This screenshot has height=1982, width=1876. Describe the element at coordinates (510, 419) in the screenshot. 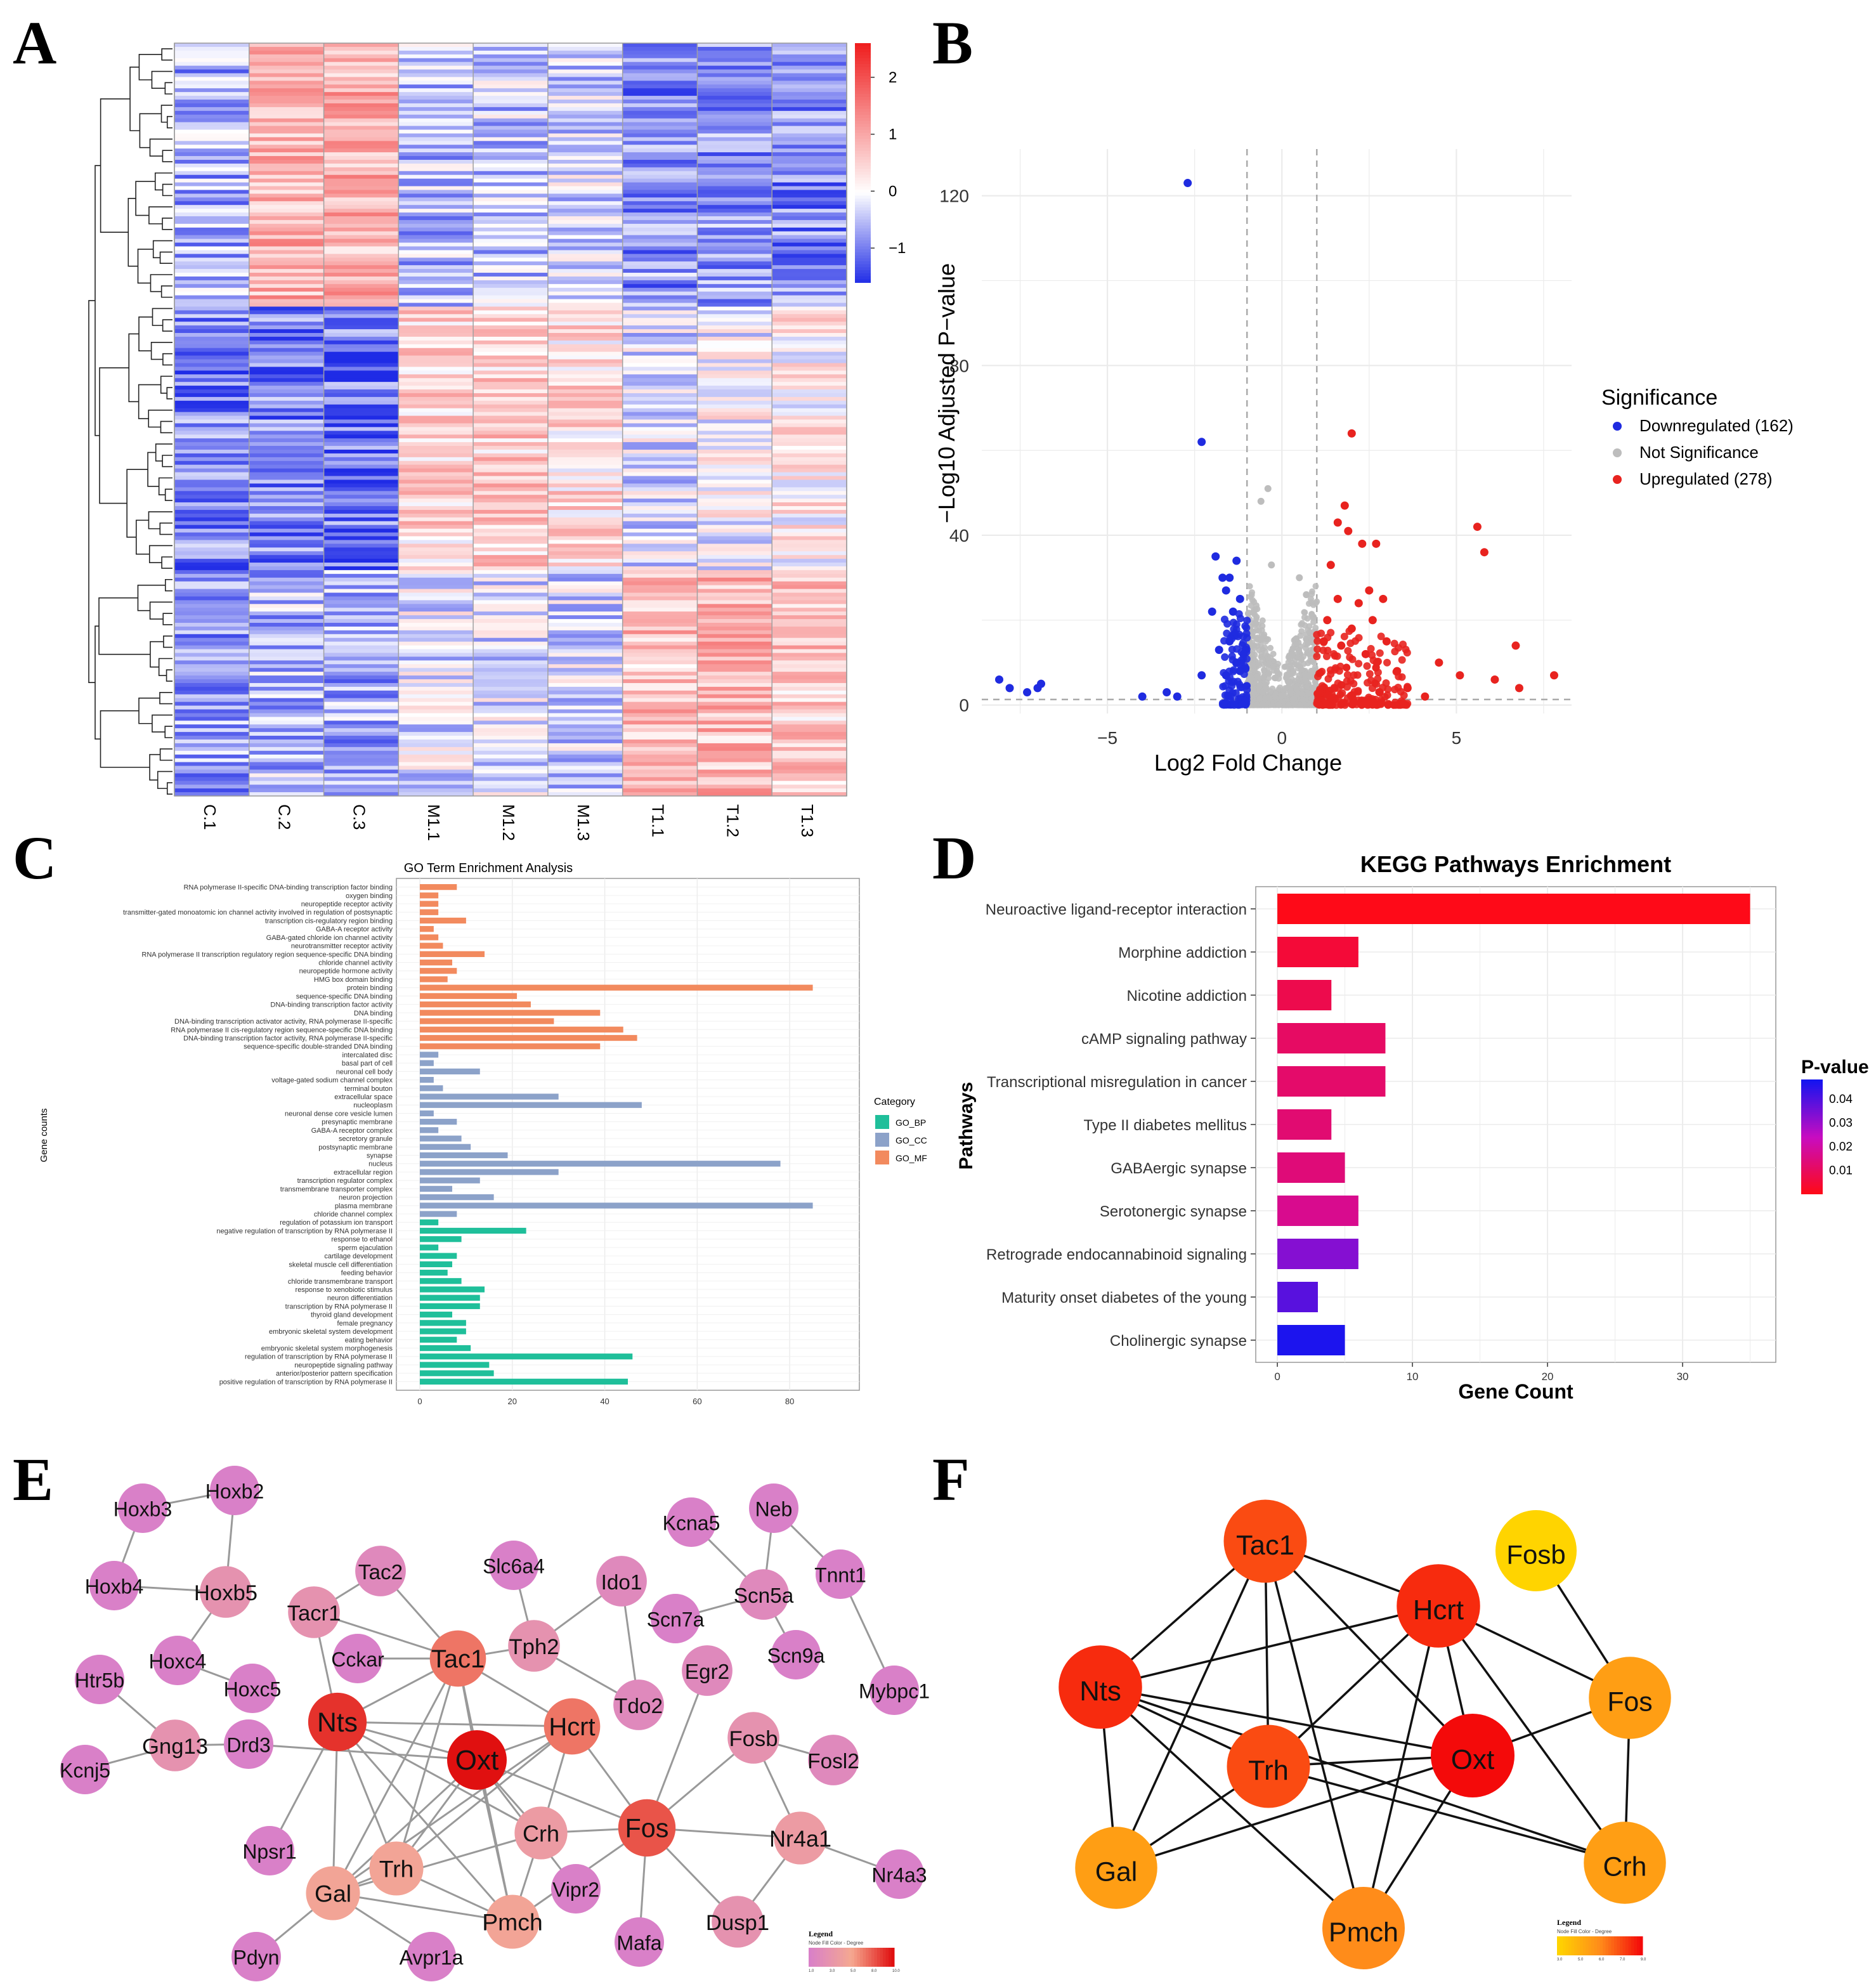

I see `heatmap-frame` at that location.